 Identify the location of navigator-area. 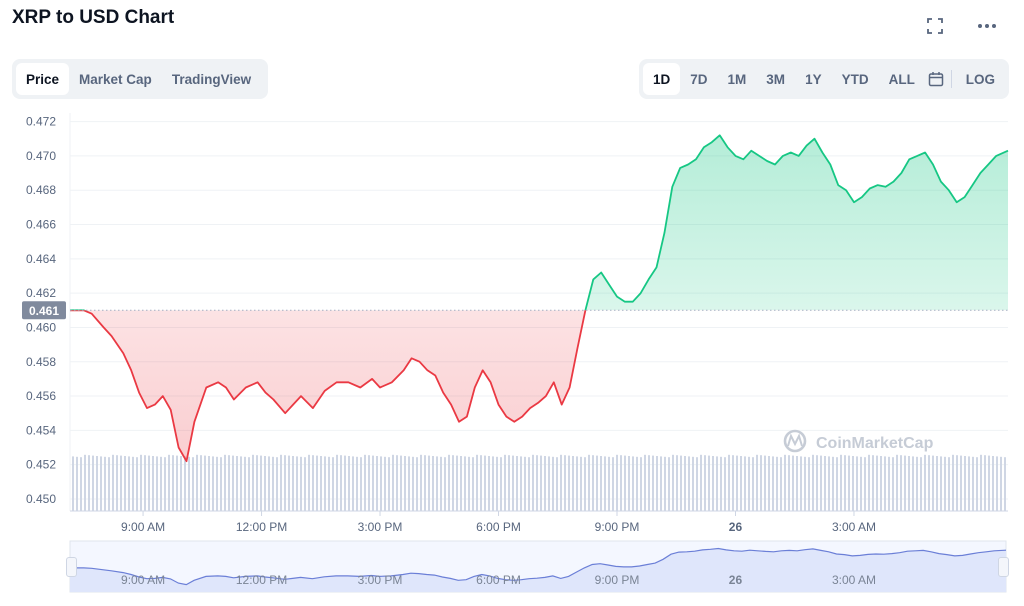
(538, 570).